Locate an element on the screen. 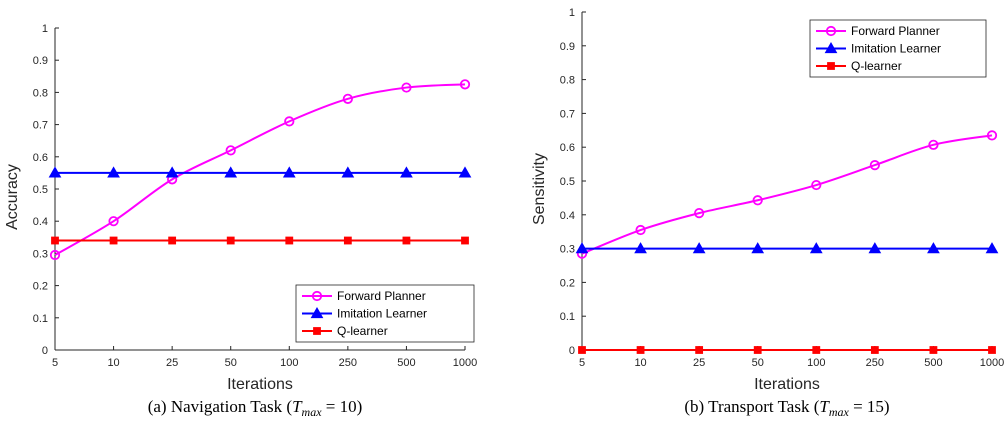 The width and height of the screenshot is (1005, 431). y-tick-label: 0.8 is located at coordinates (567, 81).